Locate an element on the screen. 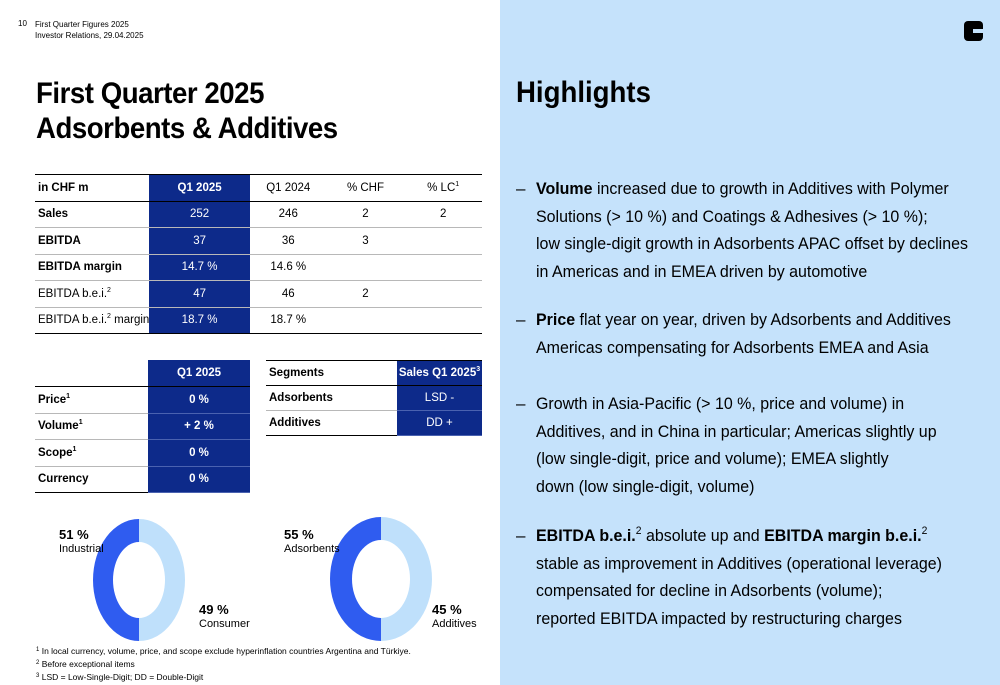 Image resolution: width=1000 pixels, height=685 pixels. cell-q1-2024: 246 is located at coordinates (288, 214).